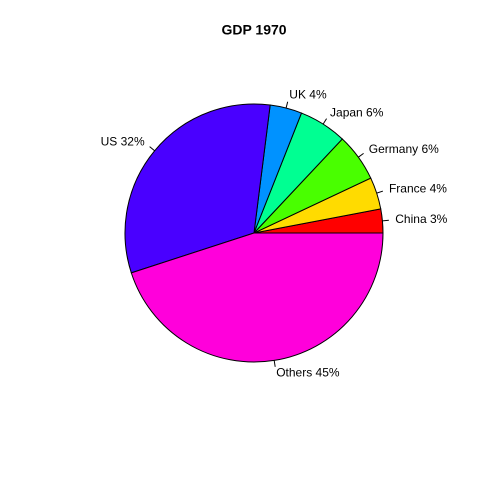 This screenshot has width=480, height=480. What do you see at coordinates (308, 372) in the screenshot?
I see `slice-label: Others 45%` at bounding box center [308, 372].